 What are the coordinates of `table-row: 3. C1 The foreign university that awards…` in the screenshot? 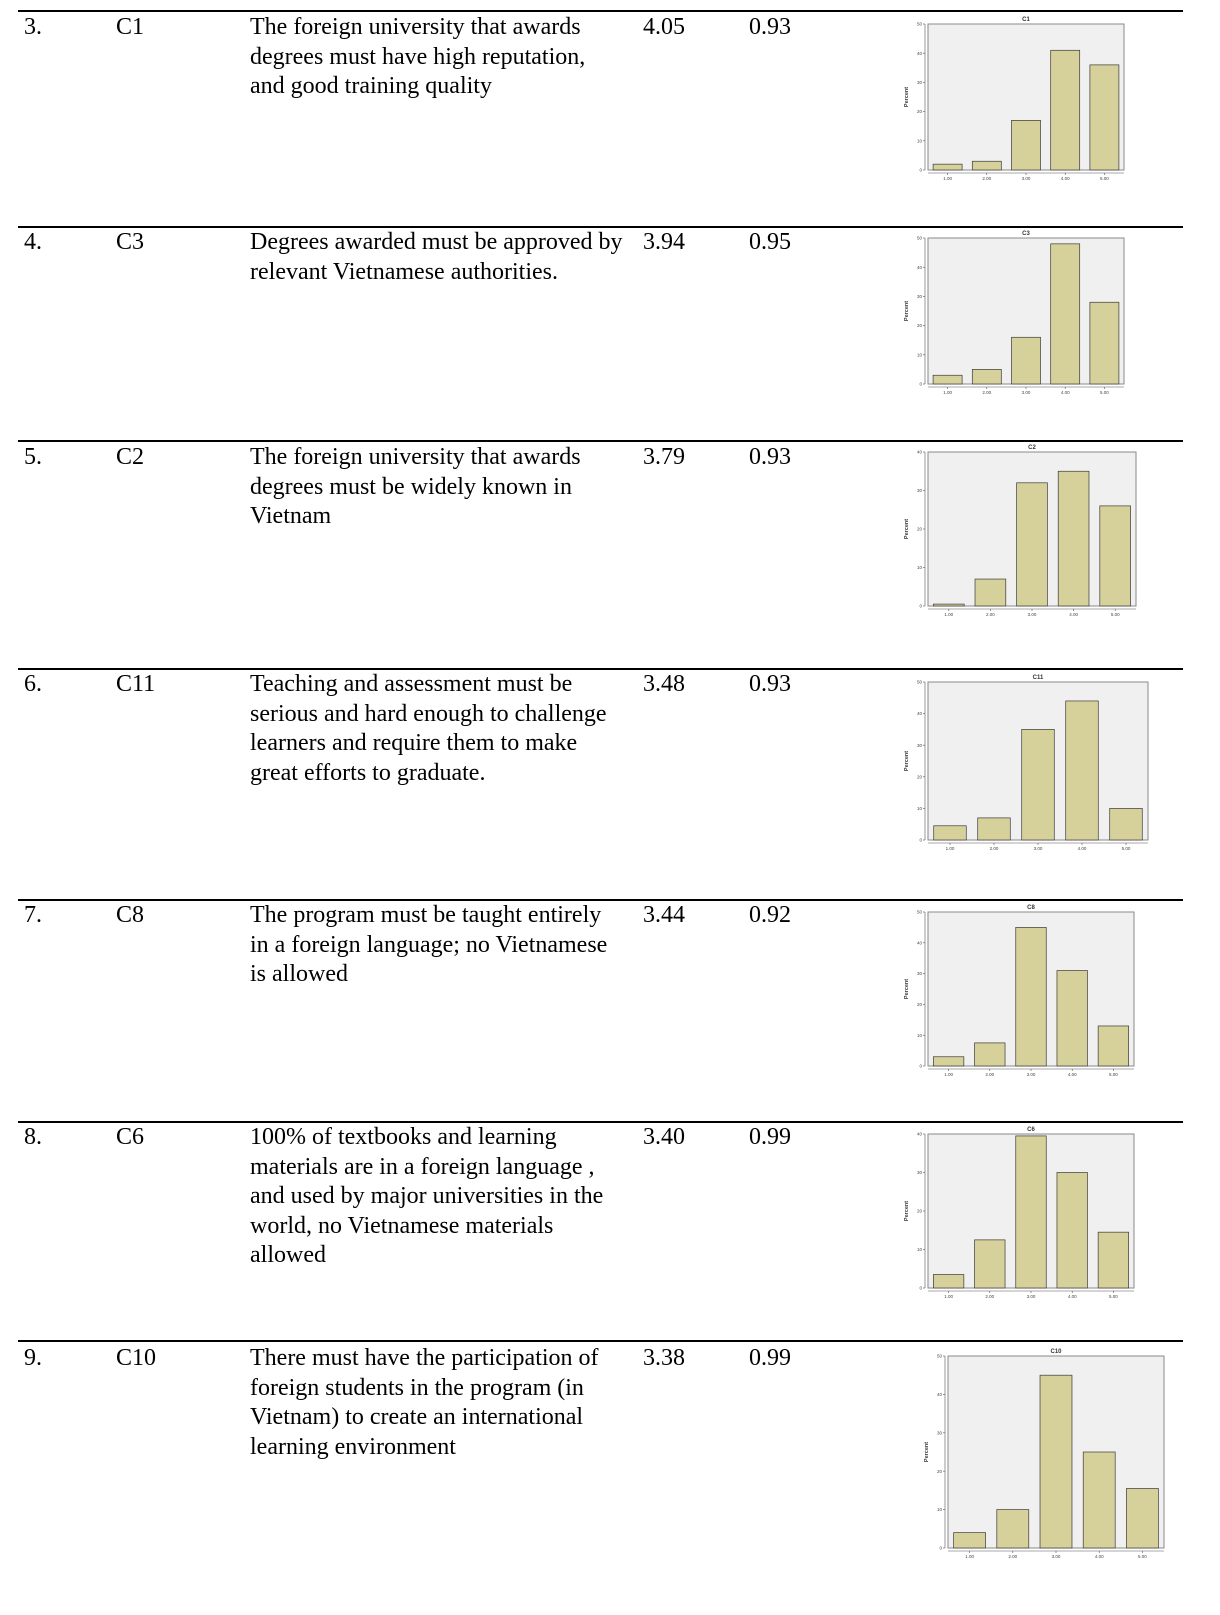 It's located at (610, 107).